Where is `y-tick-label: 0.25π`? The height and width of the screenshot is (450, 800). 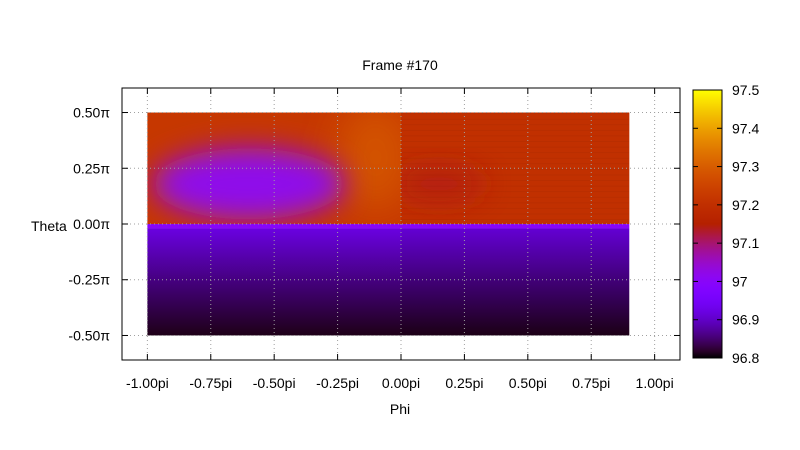 y-tick-label: 0.25π is located at coordinates (91, 168).